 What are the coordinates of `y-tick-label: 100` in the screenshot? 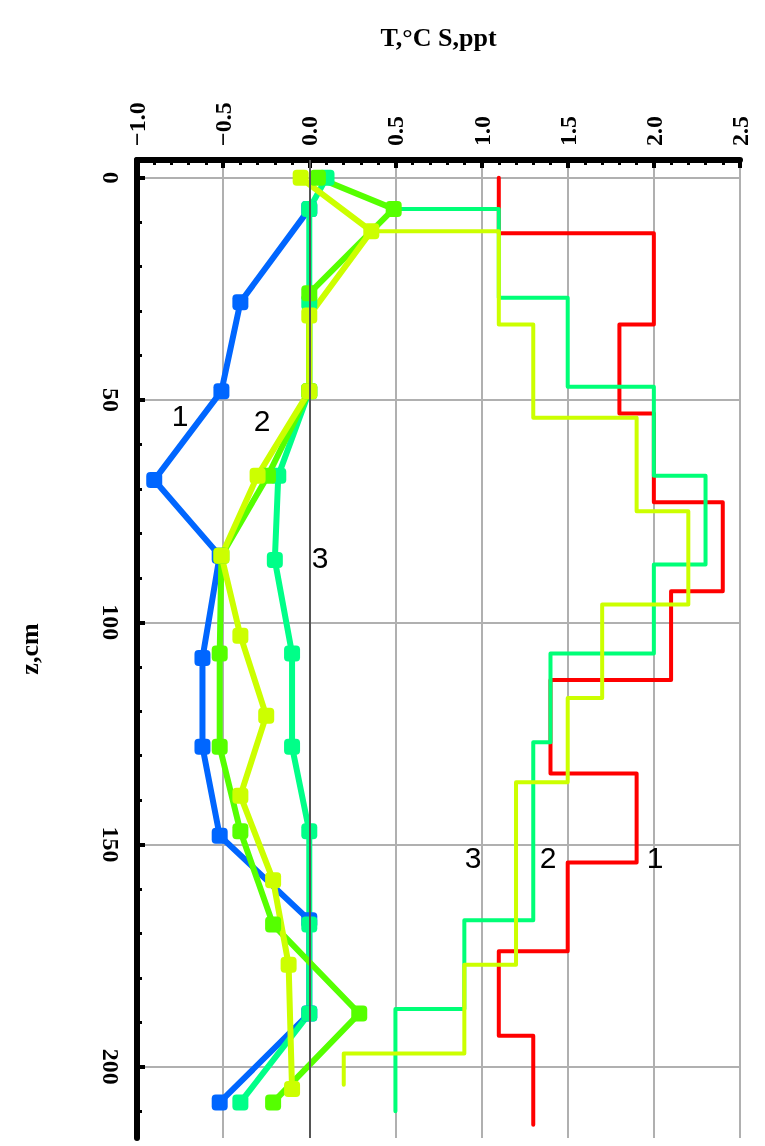 It's located at (111, 622).